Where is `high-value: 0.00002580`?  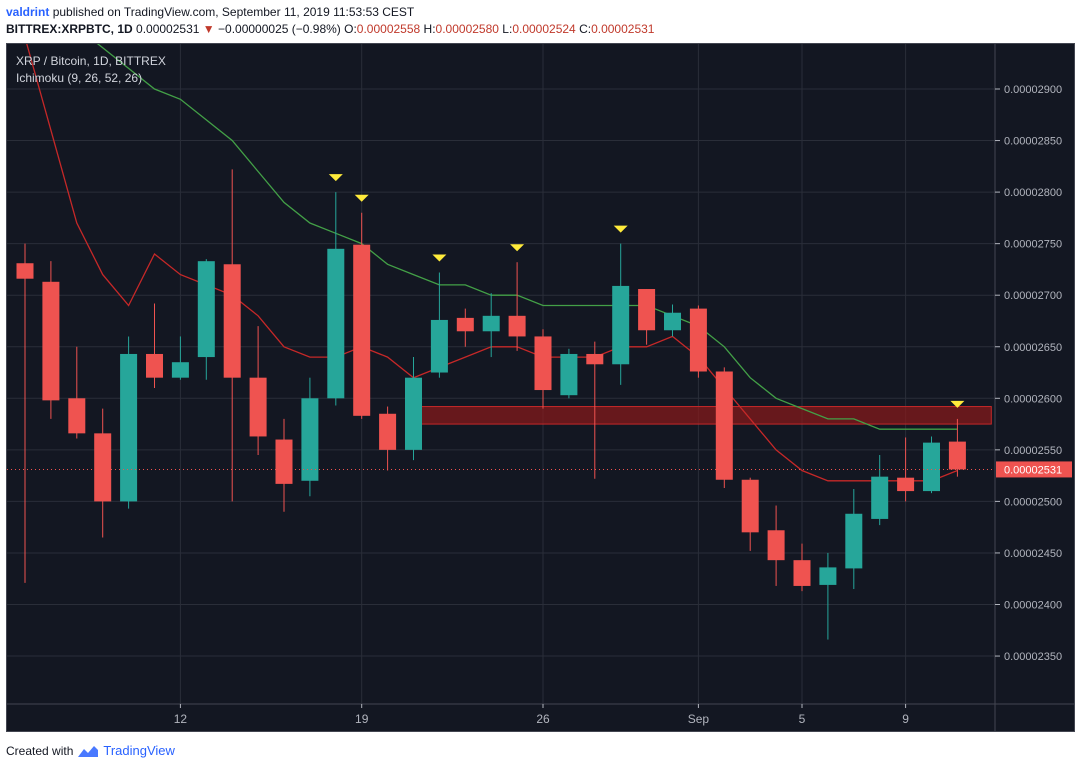
high-value: 0.00002580 is located at coordinates (467, 29).